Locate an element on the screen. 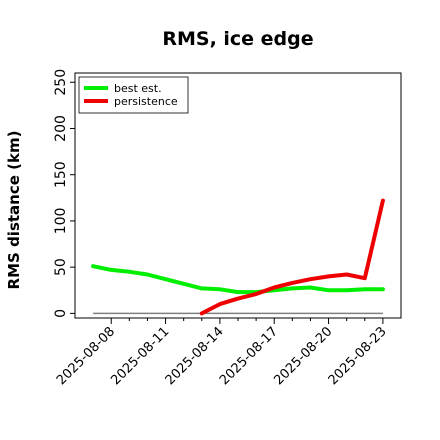 Image resolution: width=440 pixels, height=440 pixels. legend-box is located at coordinates (133, 95).